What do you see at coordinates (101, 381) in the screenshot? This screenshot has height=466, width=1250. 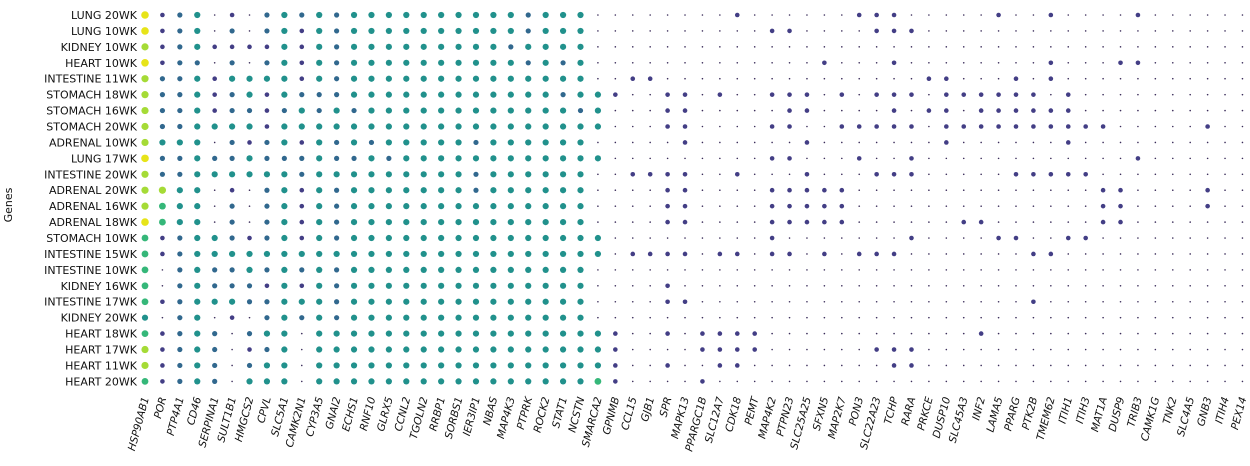 I see `row-label: HEART 20WK` at bounding box center [101, 381].